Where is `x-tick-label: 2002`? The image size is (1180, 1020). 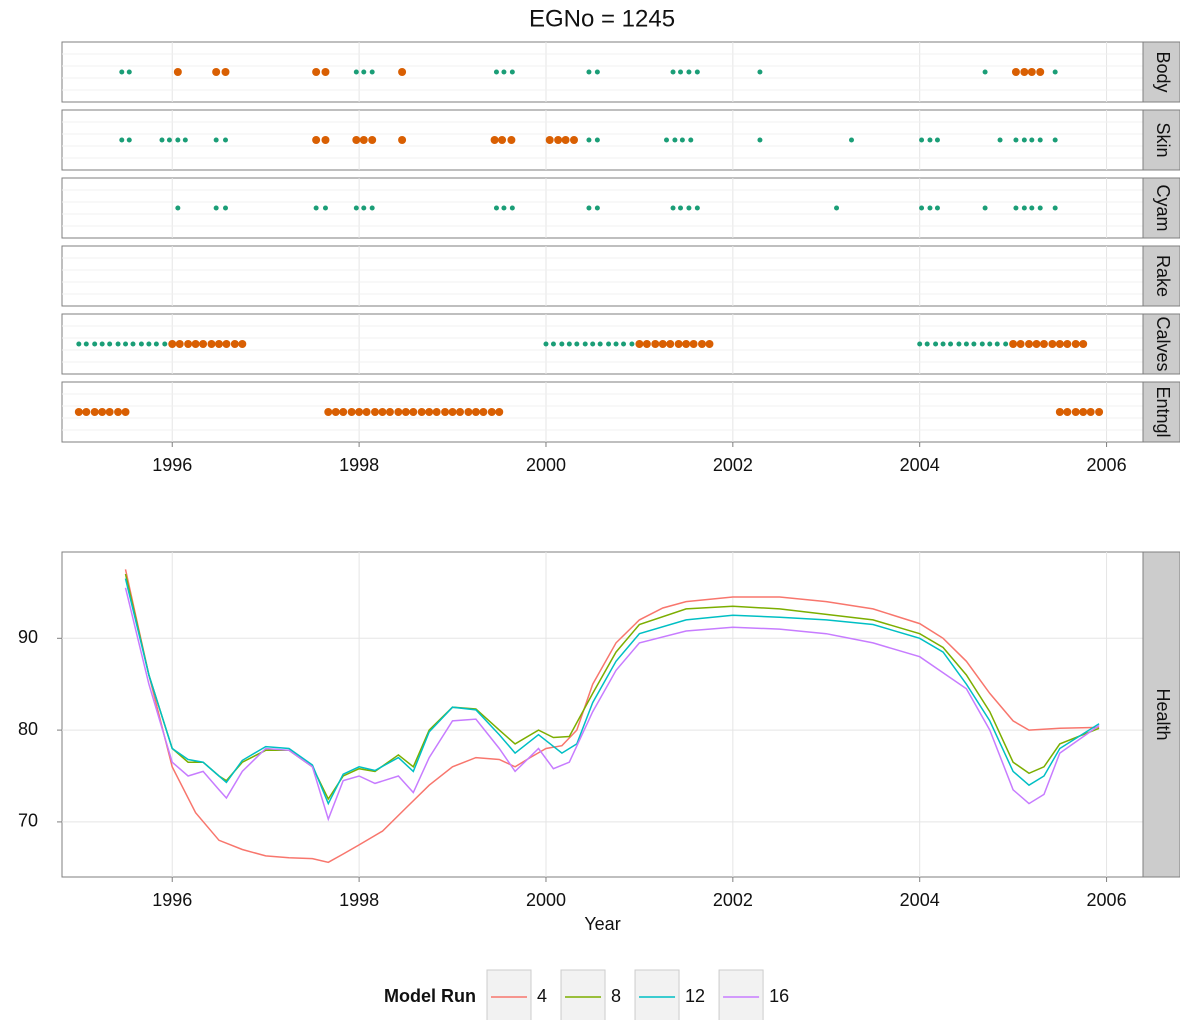 x-tick-label: 2002 is located at coordinates (733, 900).